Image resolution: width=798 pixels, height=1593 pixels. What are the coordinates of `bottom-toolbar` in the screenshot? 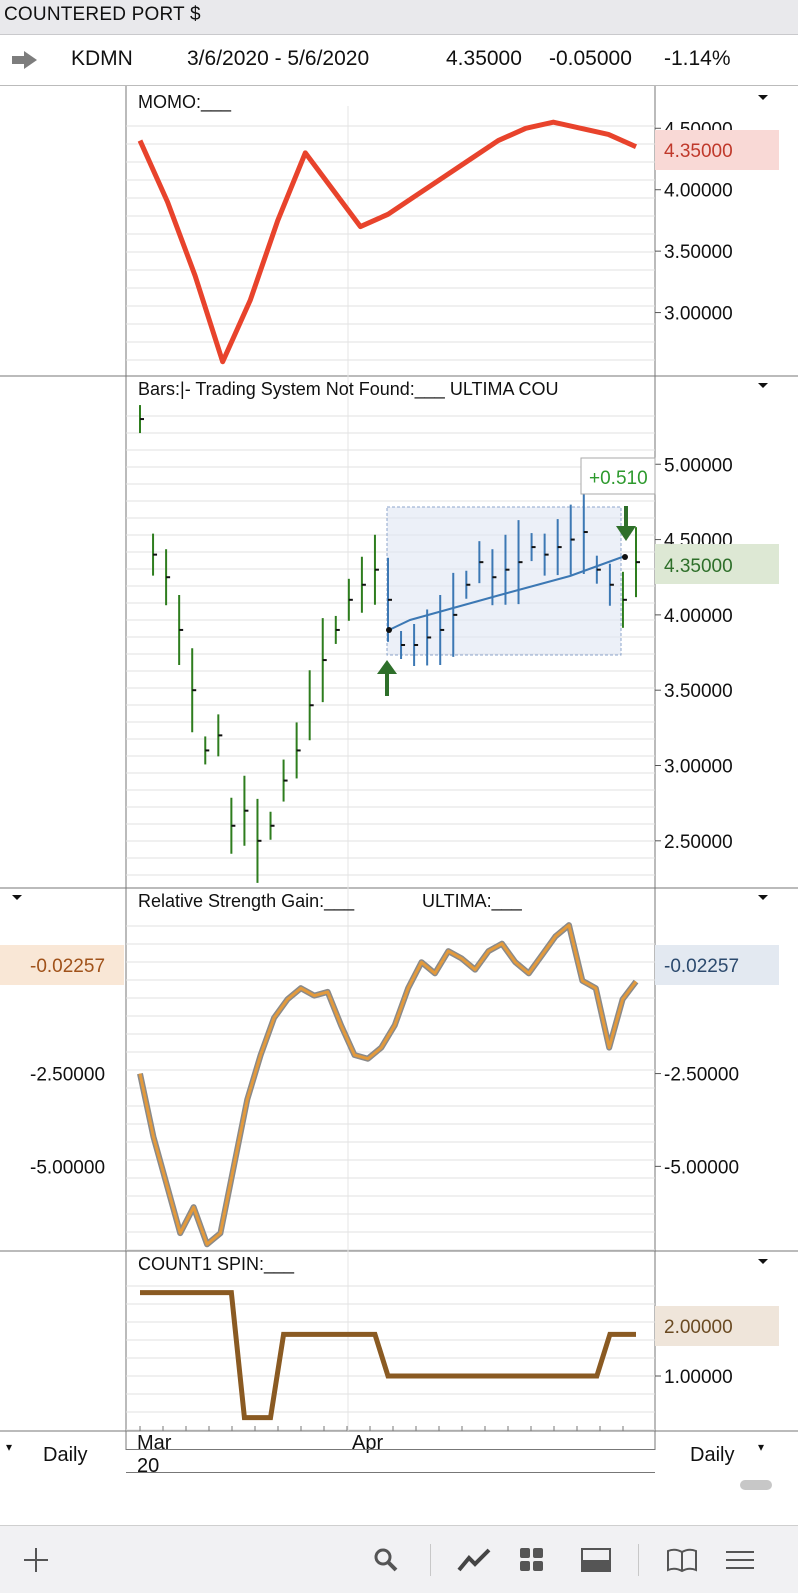 It's located at (399, 1559).